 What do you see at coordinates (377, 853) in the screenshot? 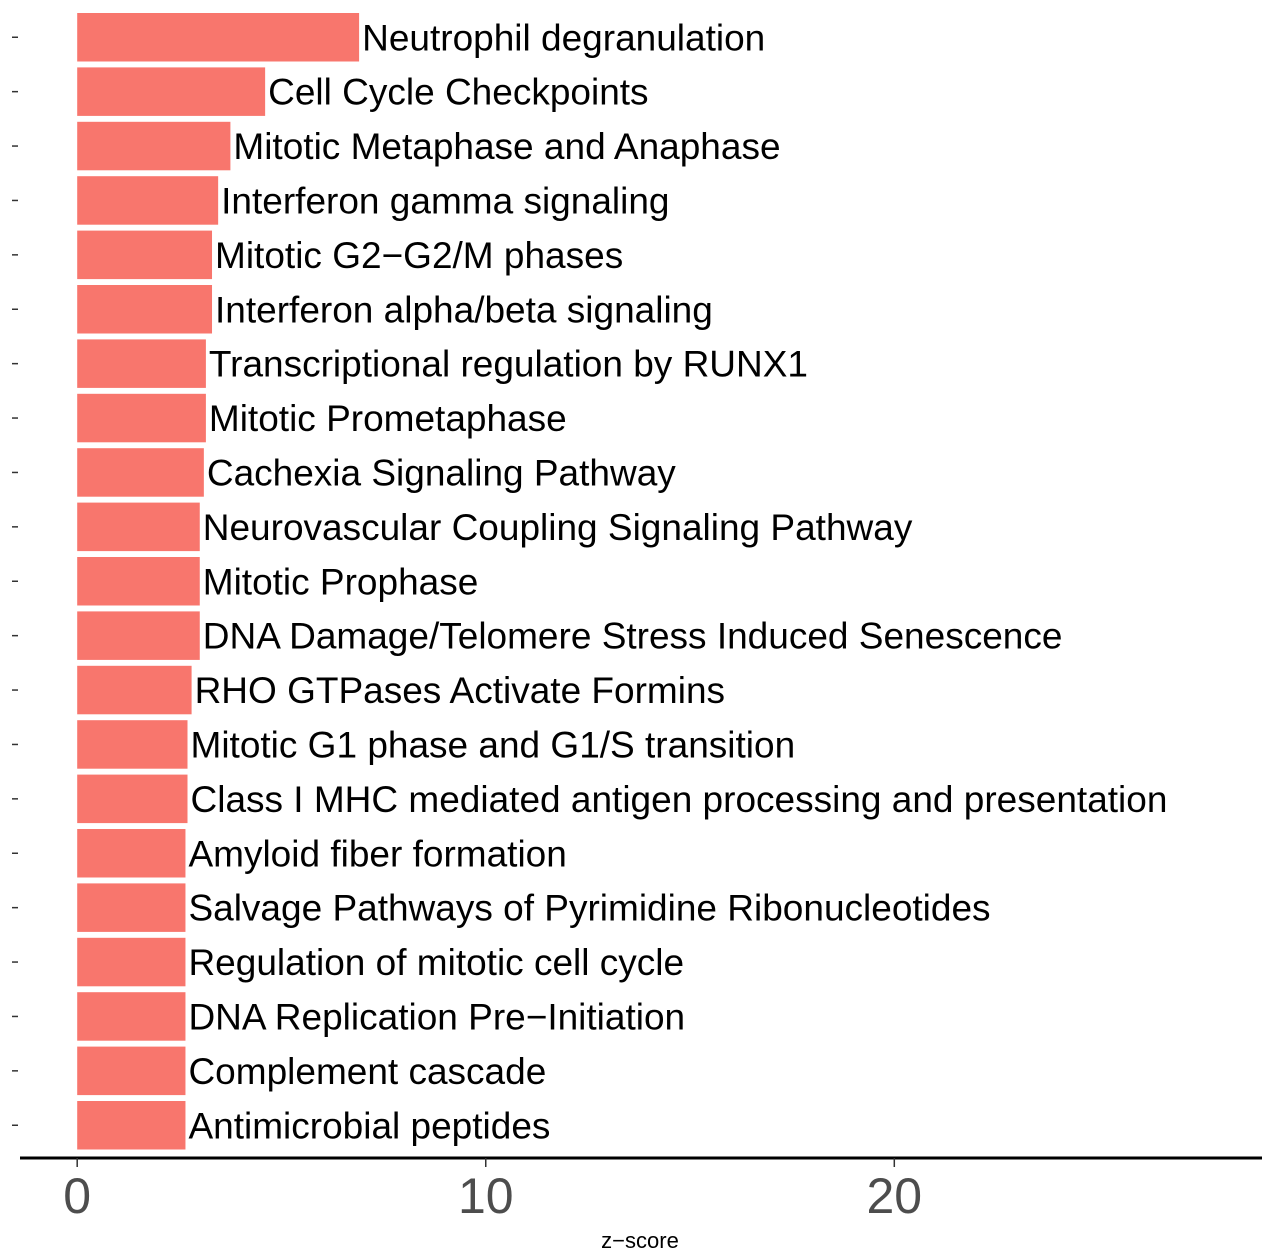
I see `bar-label: Amyloid fiber formation` at bounding box center [377, 853].